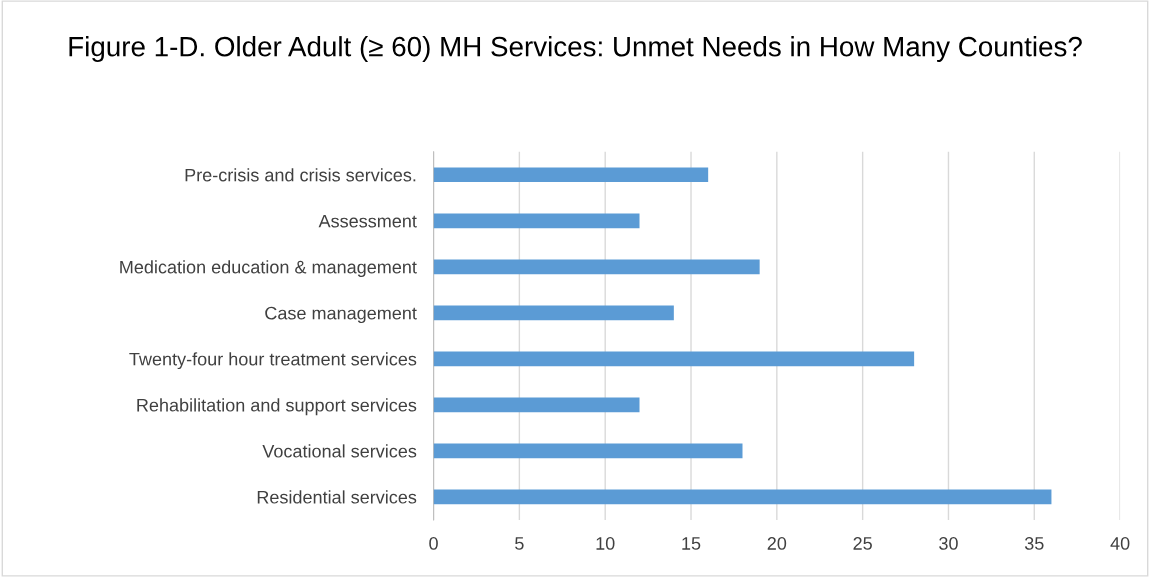  What do you see at coordinates (605, 543) in the screenshot?
I see `x-tick-label: 10` at bounding box center [605, 543].